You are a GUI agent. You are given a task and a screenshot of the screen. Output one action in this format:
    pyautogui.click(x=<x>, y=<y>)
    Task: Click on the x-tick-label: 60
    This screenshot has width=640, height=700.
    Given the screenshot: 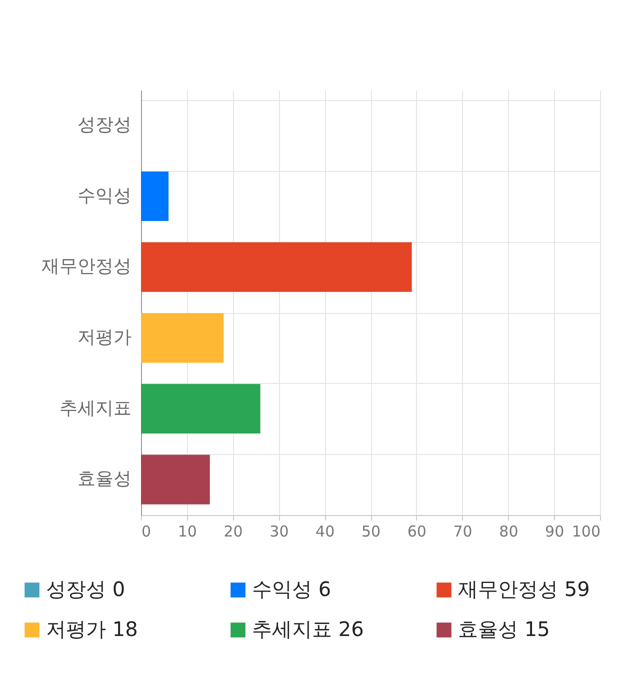 What is the action you would take?
    pyautogui.click(x=416, y=531)
    